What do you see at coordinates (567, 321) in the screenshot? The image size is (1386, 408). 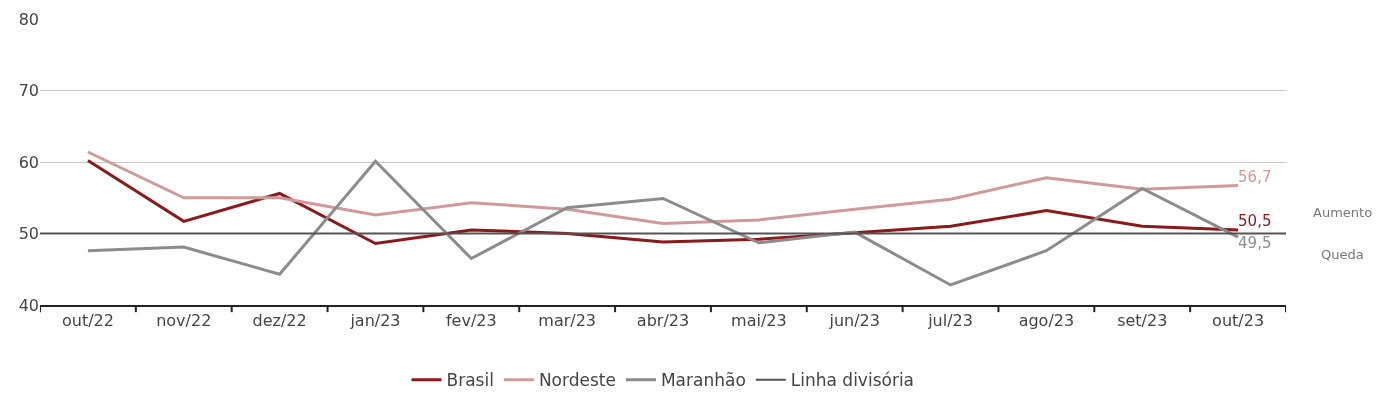 I see `x-tick-label: mar/23` at bounding box center [567, 321].